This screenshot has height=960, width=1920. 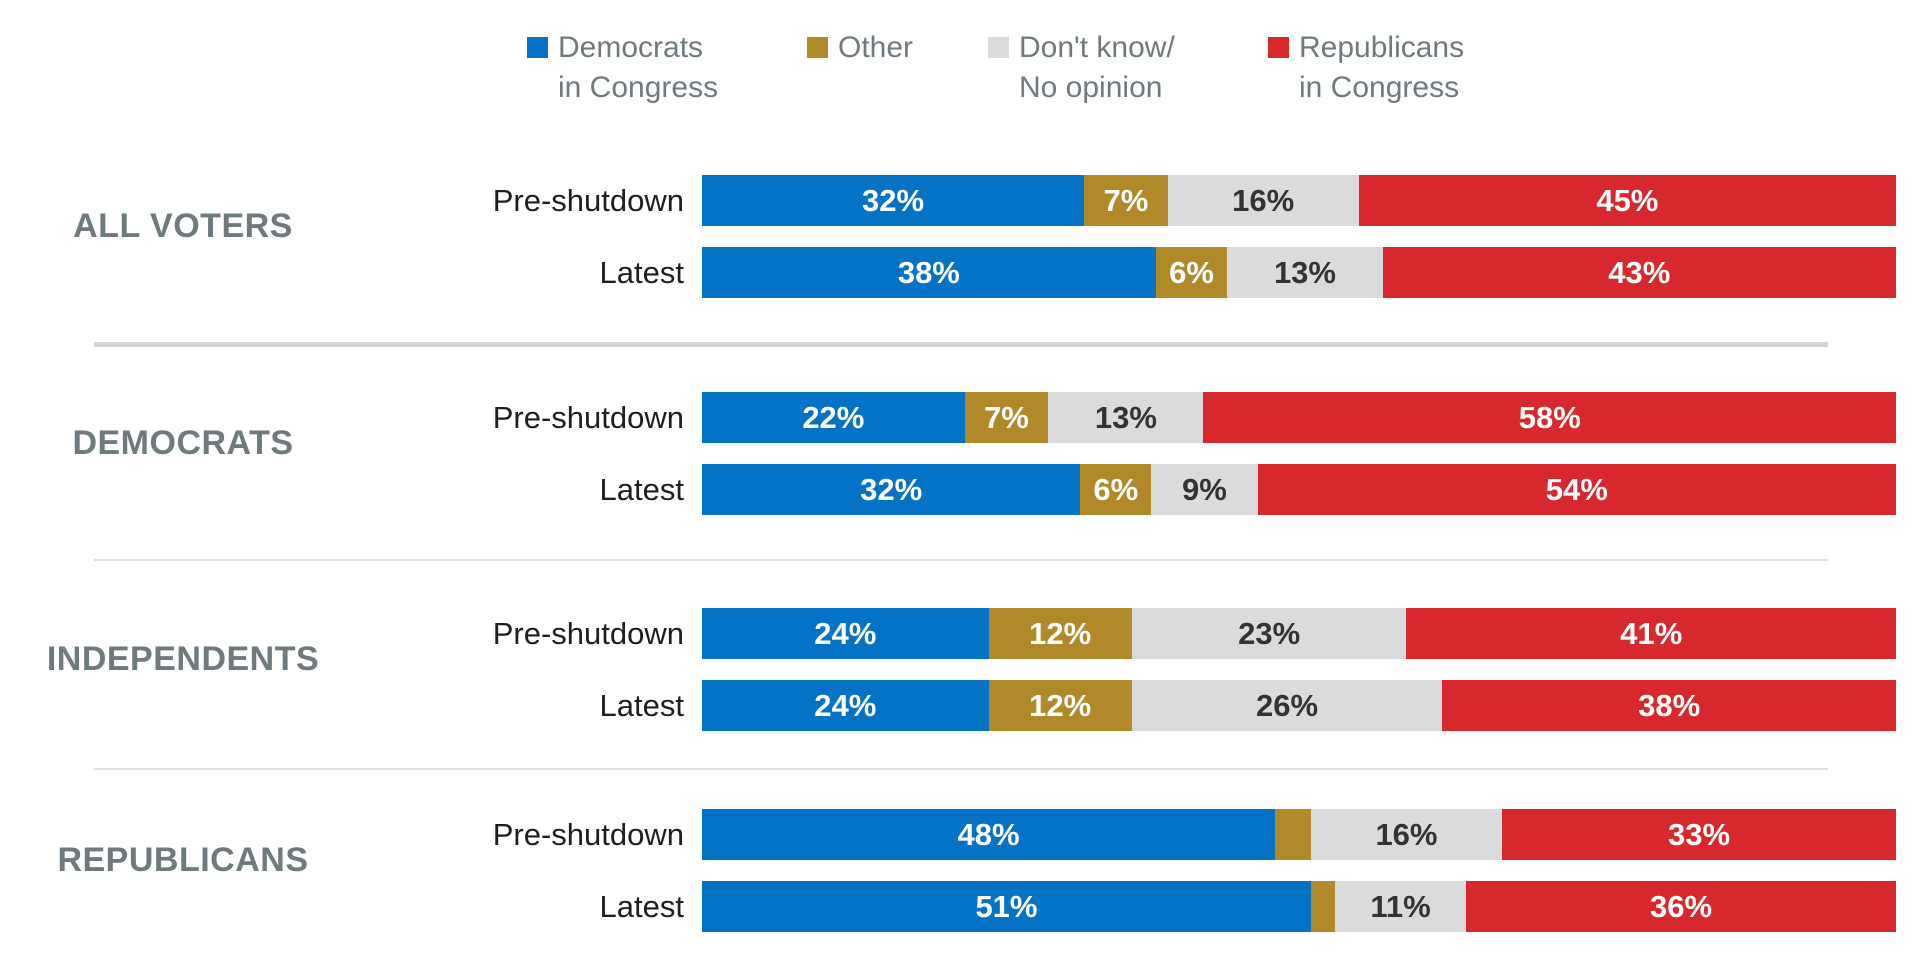 I want to click on segment-value-label: 26%, so click(x=1287, y=705).